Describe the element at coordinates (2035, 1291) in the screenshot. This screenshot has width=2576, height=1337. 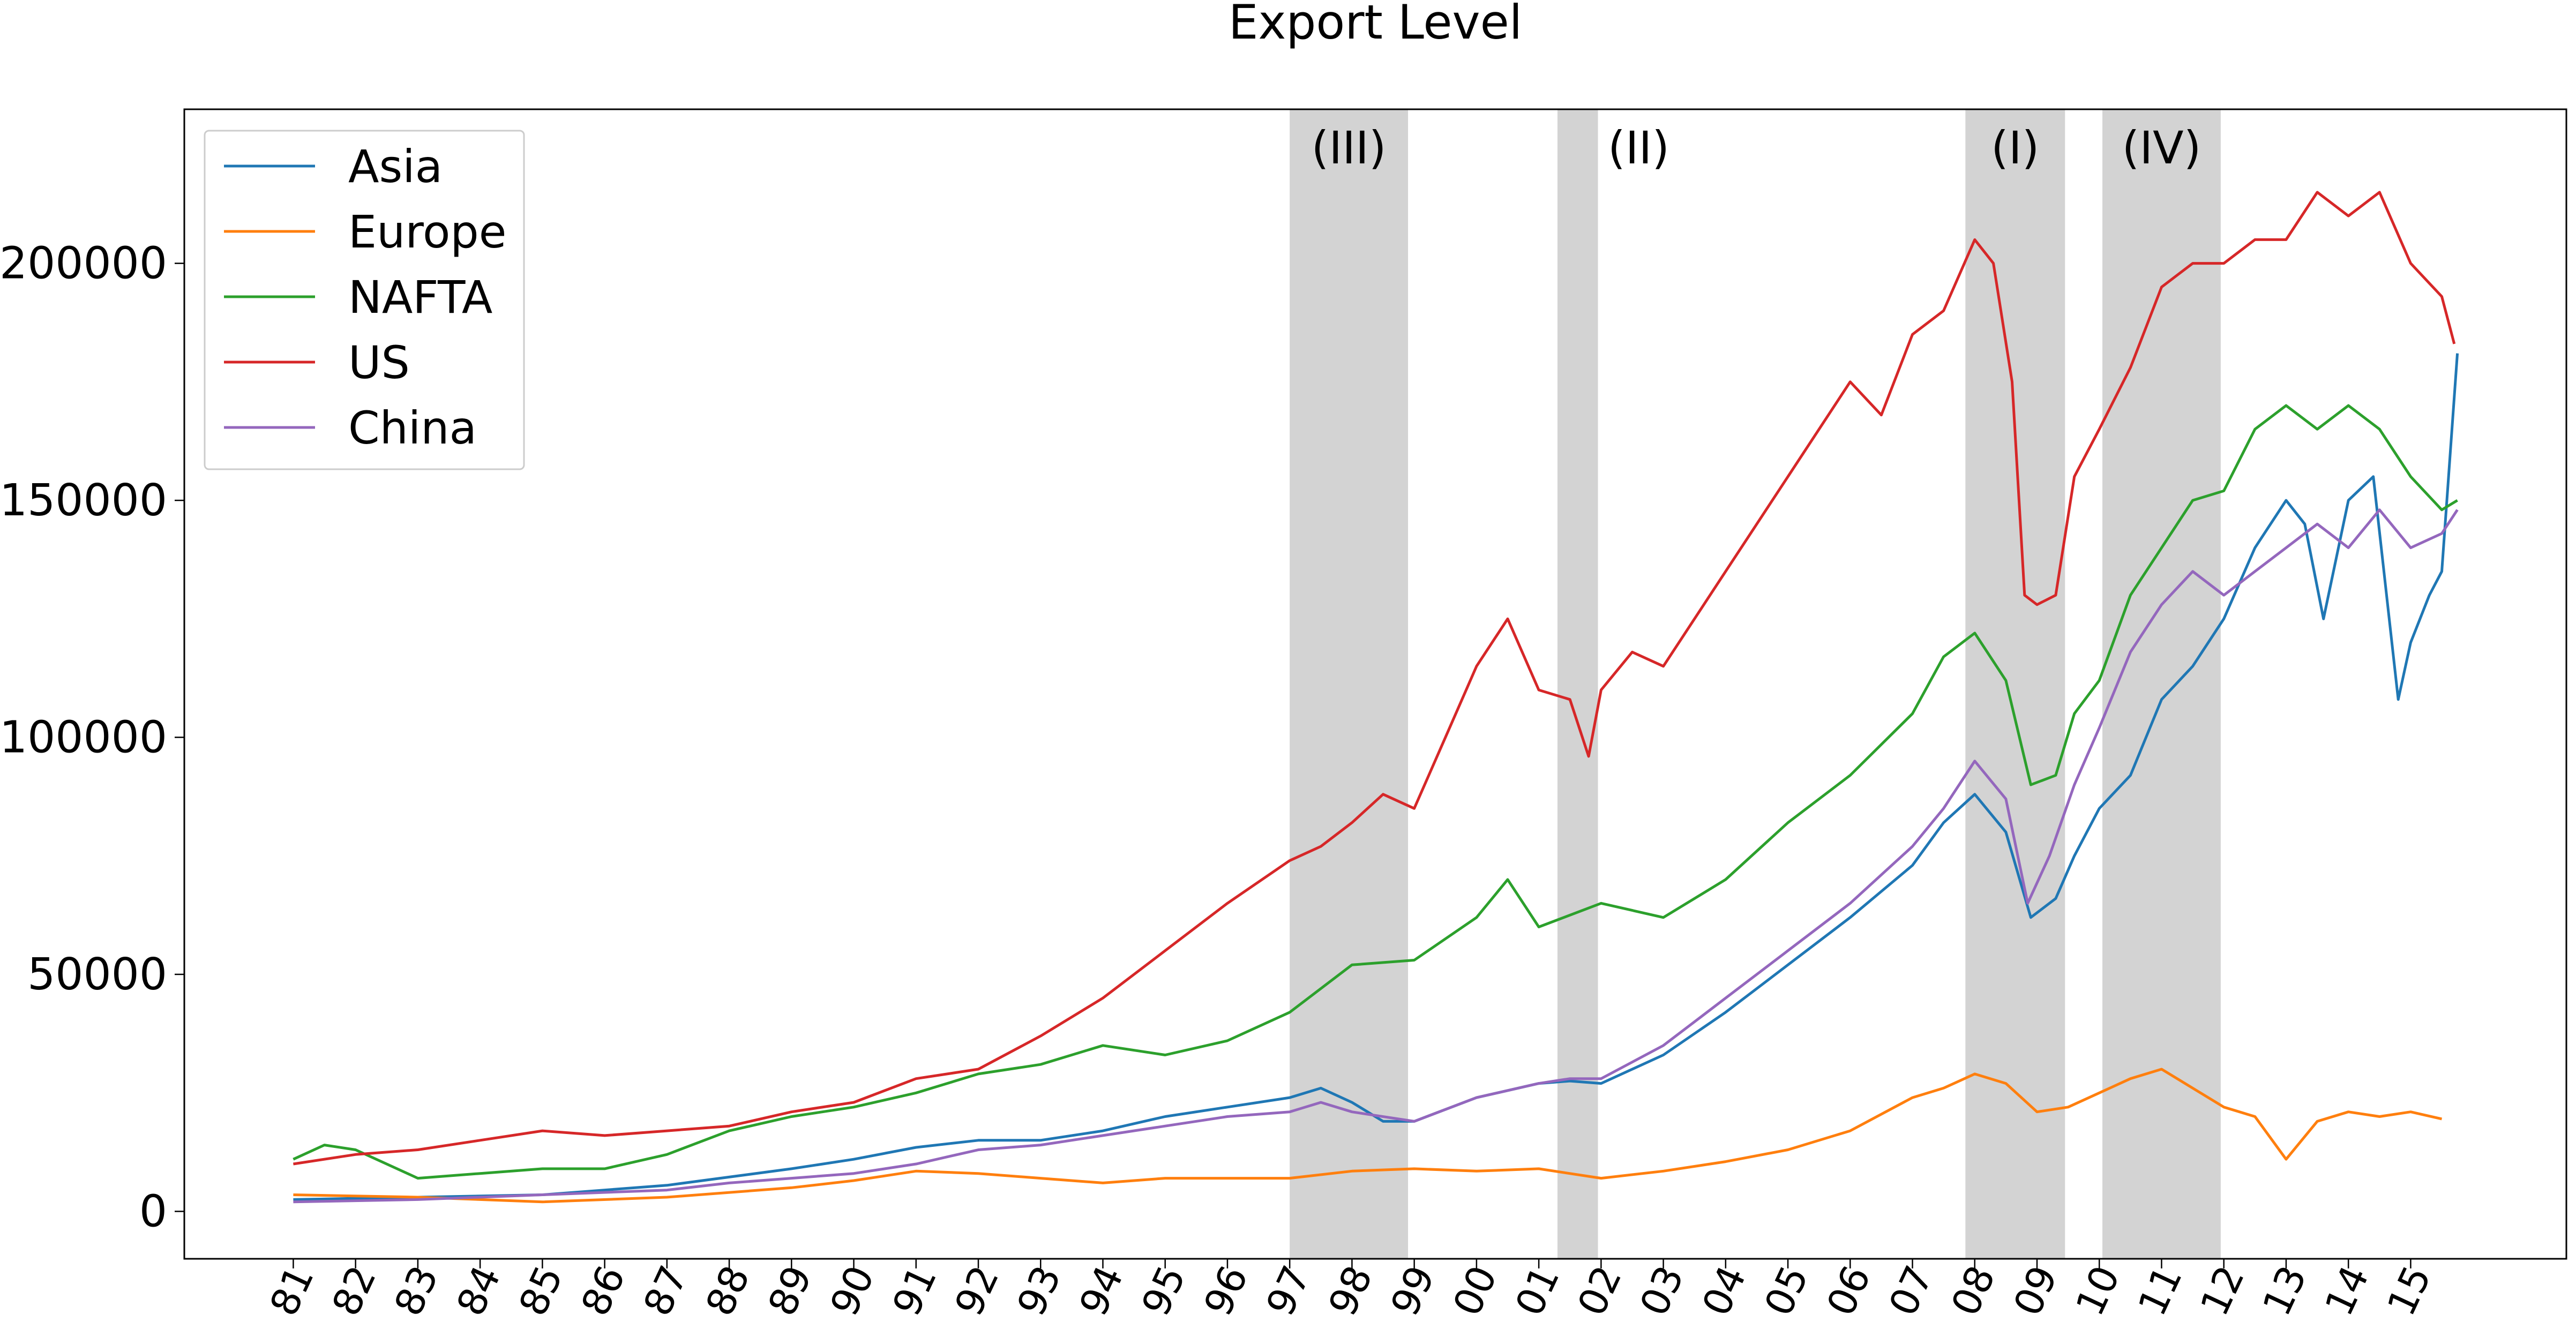
I see `x-tick-label-09: 09` at that location.